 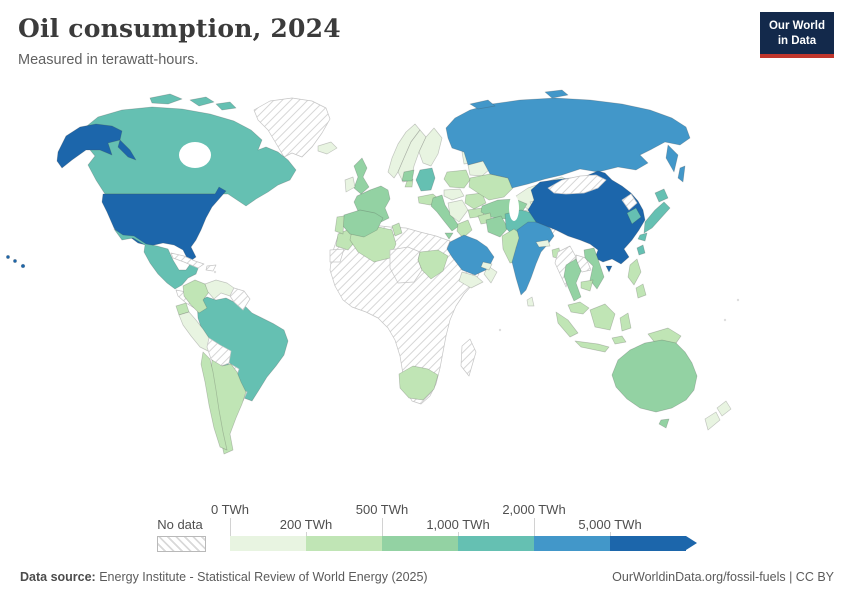 I want to click on country-philippines, so click(x=637, y=278).